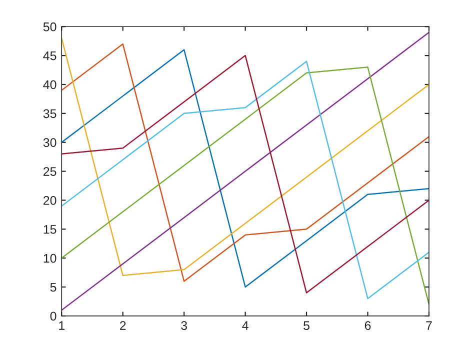 The image size is (474, 355). I want to click on x-tick-label: 2, so click(123, 325).